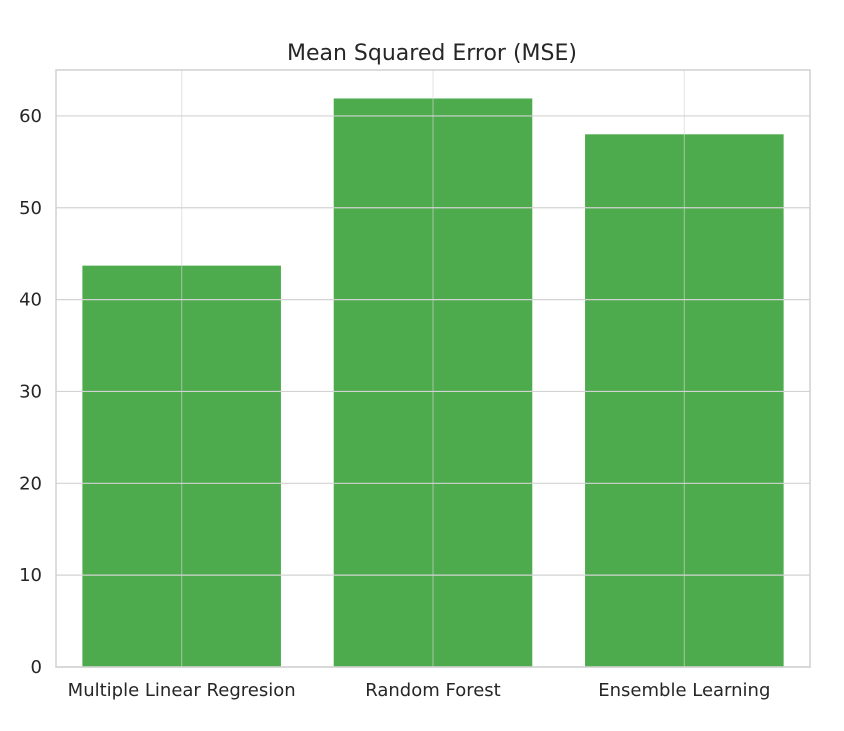 The image size is (844, 731). What do you see at coordinates (30, 575) in the screenshot?
I see `y-tick-label: 10` at bounding box center [30, 575].